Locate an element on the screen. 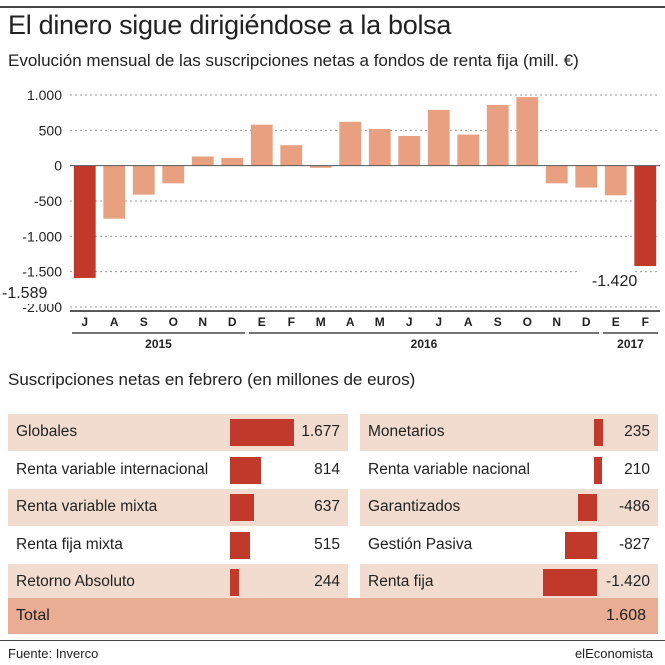 The image size is (665, 665). row-value: -486 is located at coordinates (634, 506).